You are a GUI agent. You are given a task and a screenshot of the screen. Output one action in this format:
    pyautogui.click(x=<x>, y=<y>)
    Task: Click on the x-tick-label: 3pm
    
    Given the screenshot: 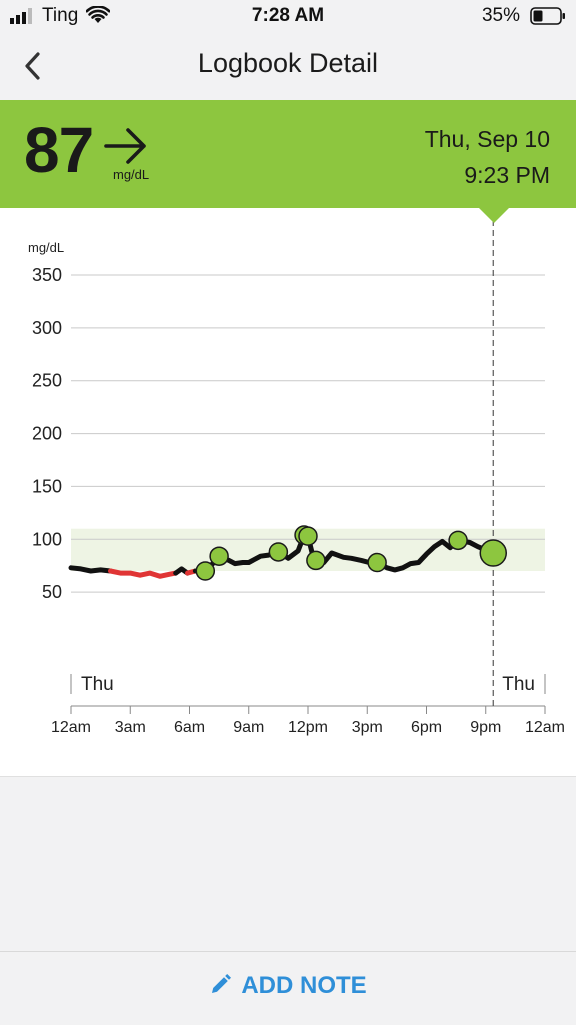 What is the action you would take?
    pyautogui.click(x=367, y=727)
    